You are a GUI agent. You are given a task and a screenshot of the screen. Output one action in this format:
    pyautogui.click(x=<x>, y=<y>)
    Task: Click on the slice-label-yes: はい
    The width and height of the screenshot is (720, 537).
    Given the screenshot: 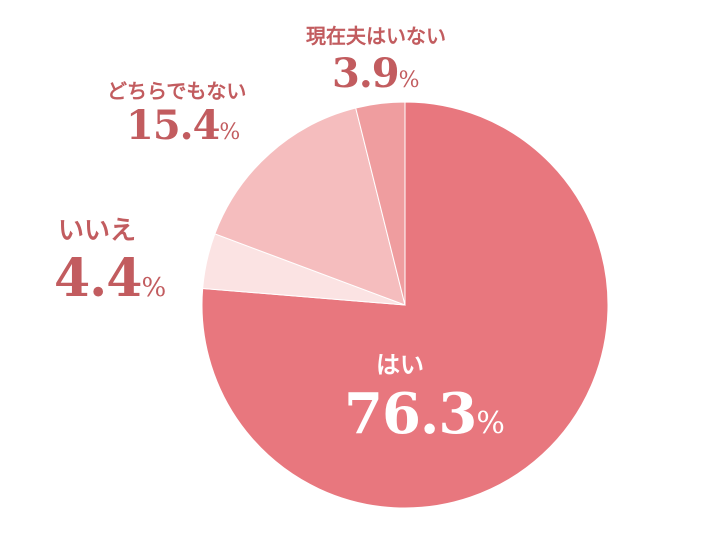 What is the action you would take?
    pyautogui.click(x=400, y=365)
    